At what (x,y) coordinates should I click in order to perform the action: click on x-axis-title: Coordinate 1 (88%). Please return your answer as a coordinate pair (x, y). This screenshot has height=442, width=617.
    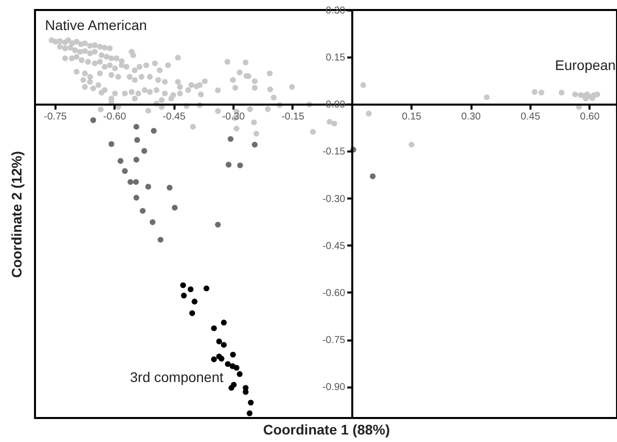
    Looking at the image, I should click on (326, 430).